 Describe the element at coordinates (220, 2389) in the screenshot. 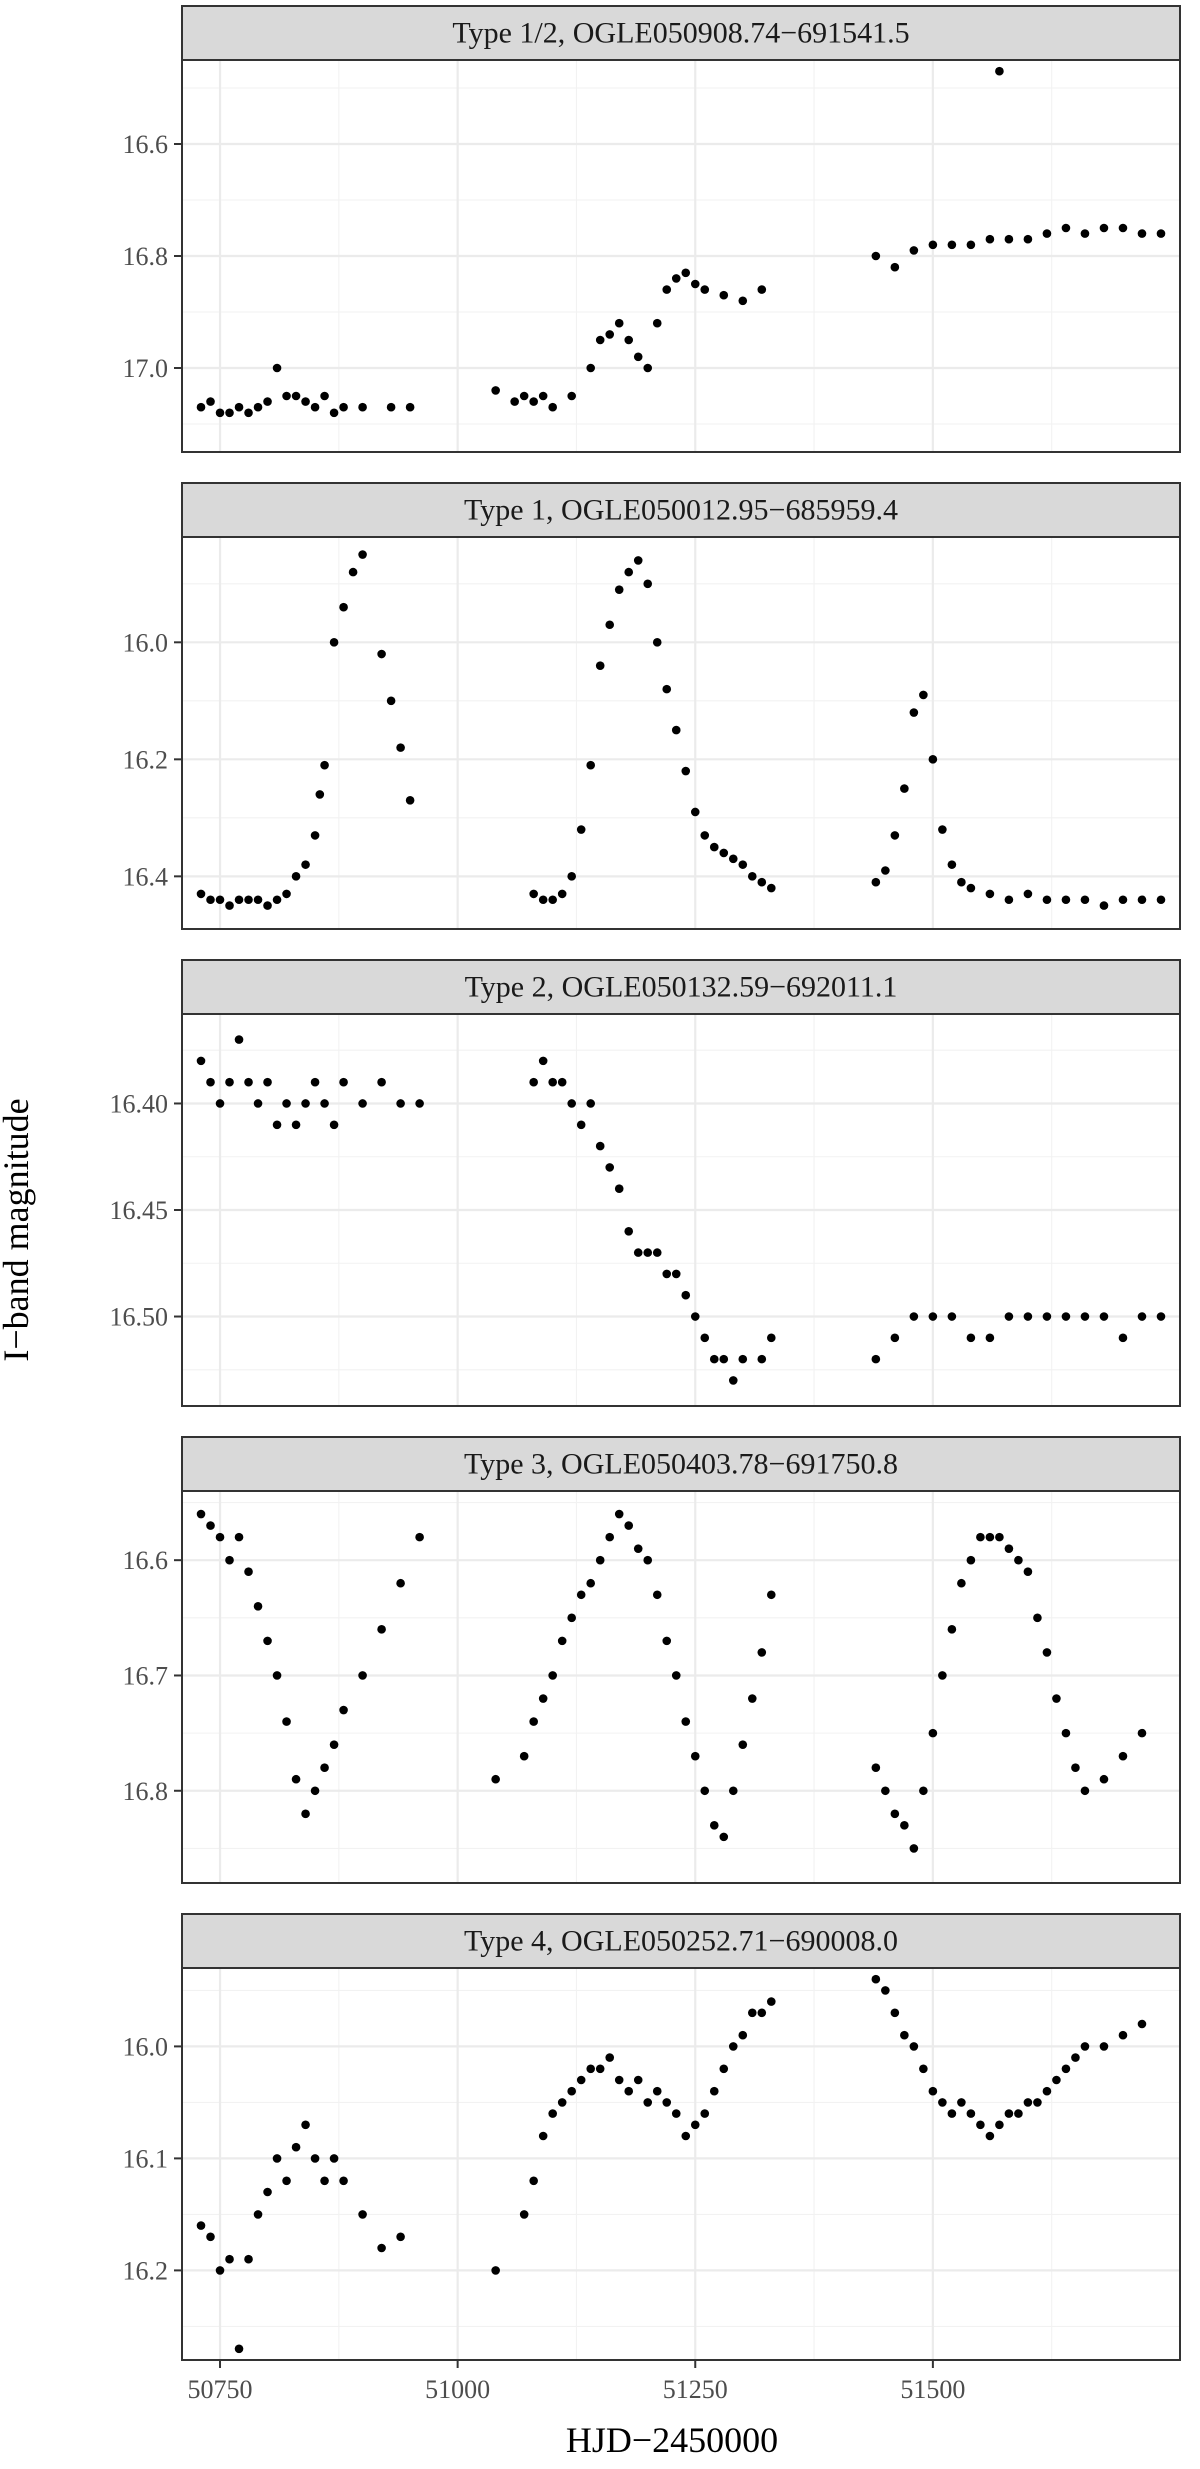

I see `x-tick-label: 50750` at that location.